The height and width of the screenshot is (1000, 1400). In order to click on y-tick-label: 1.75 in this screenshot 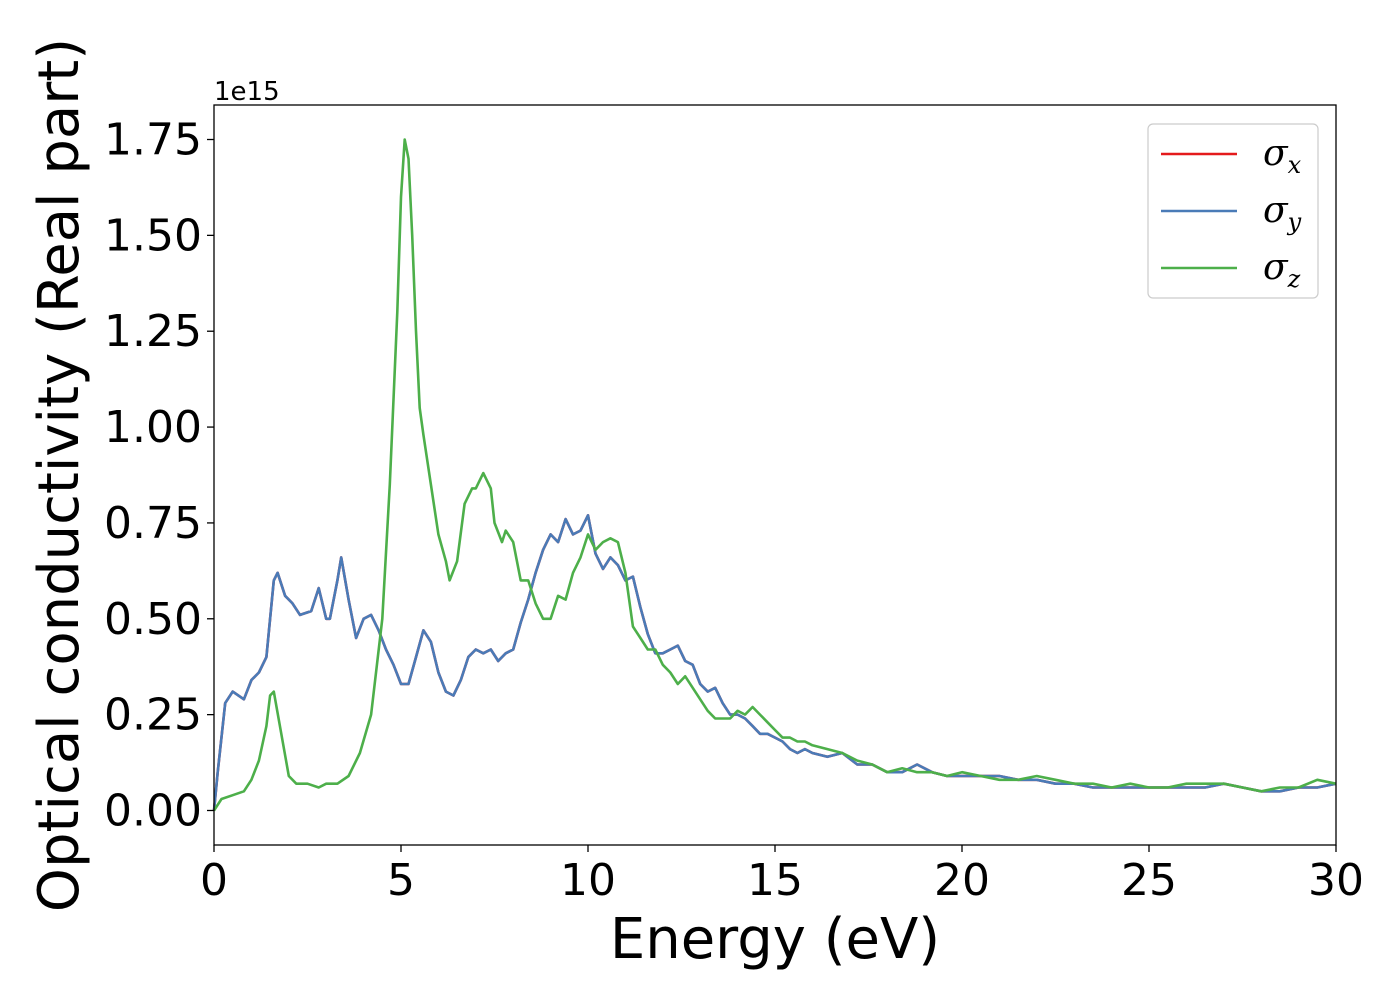, I will do `click(153, 140)`.